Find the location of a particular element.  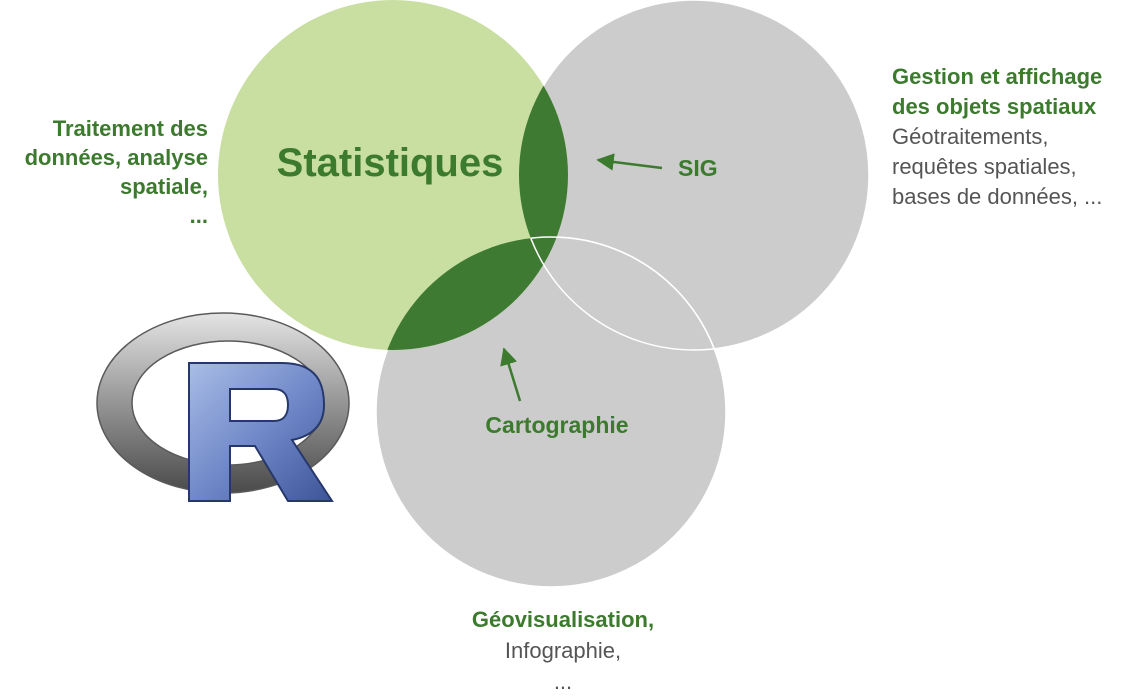

cartography-description-body-line: Infographie, is located at coordinates (563, 650).